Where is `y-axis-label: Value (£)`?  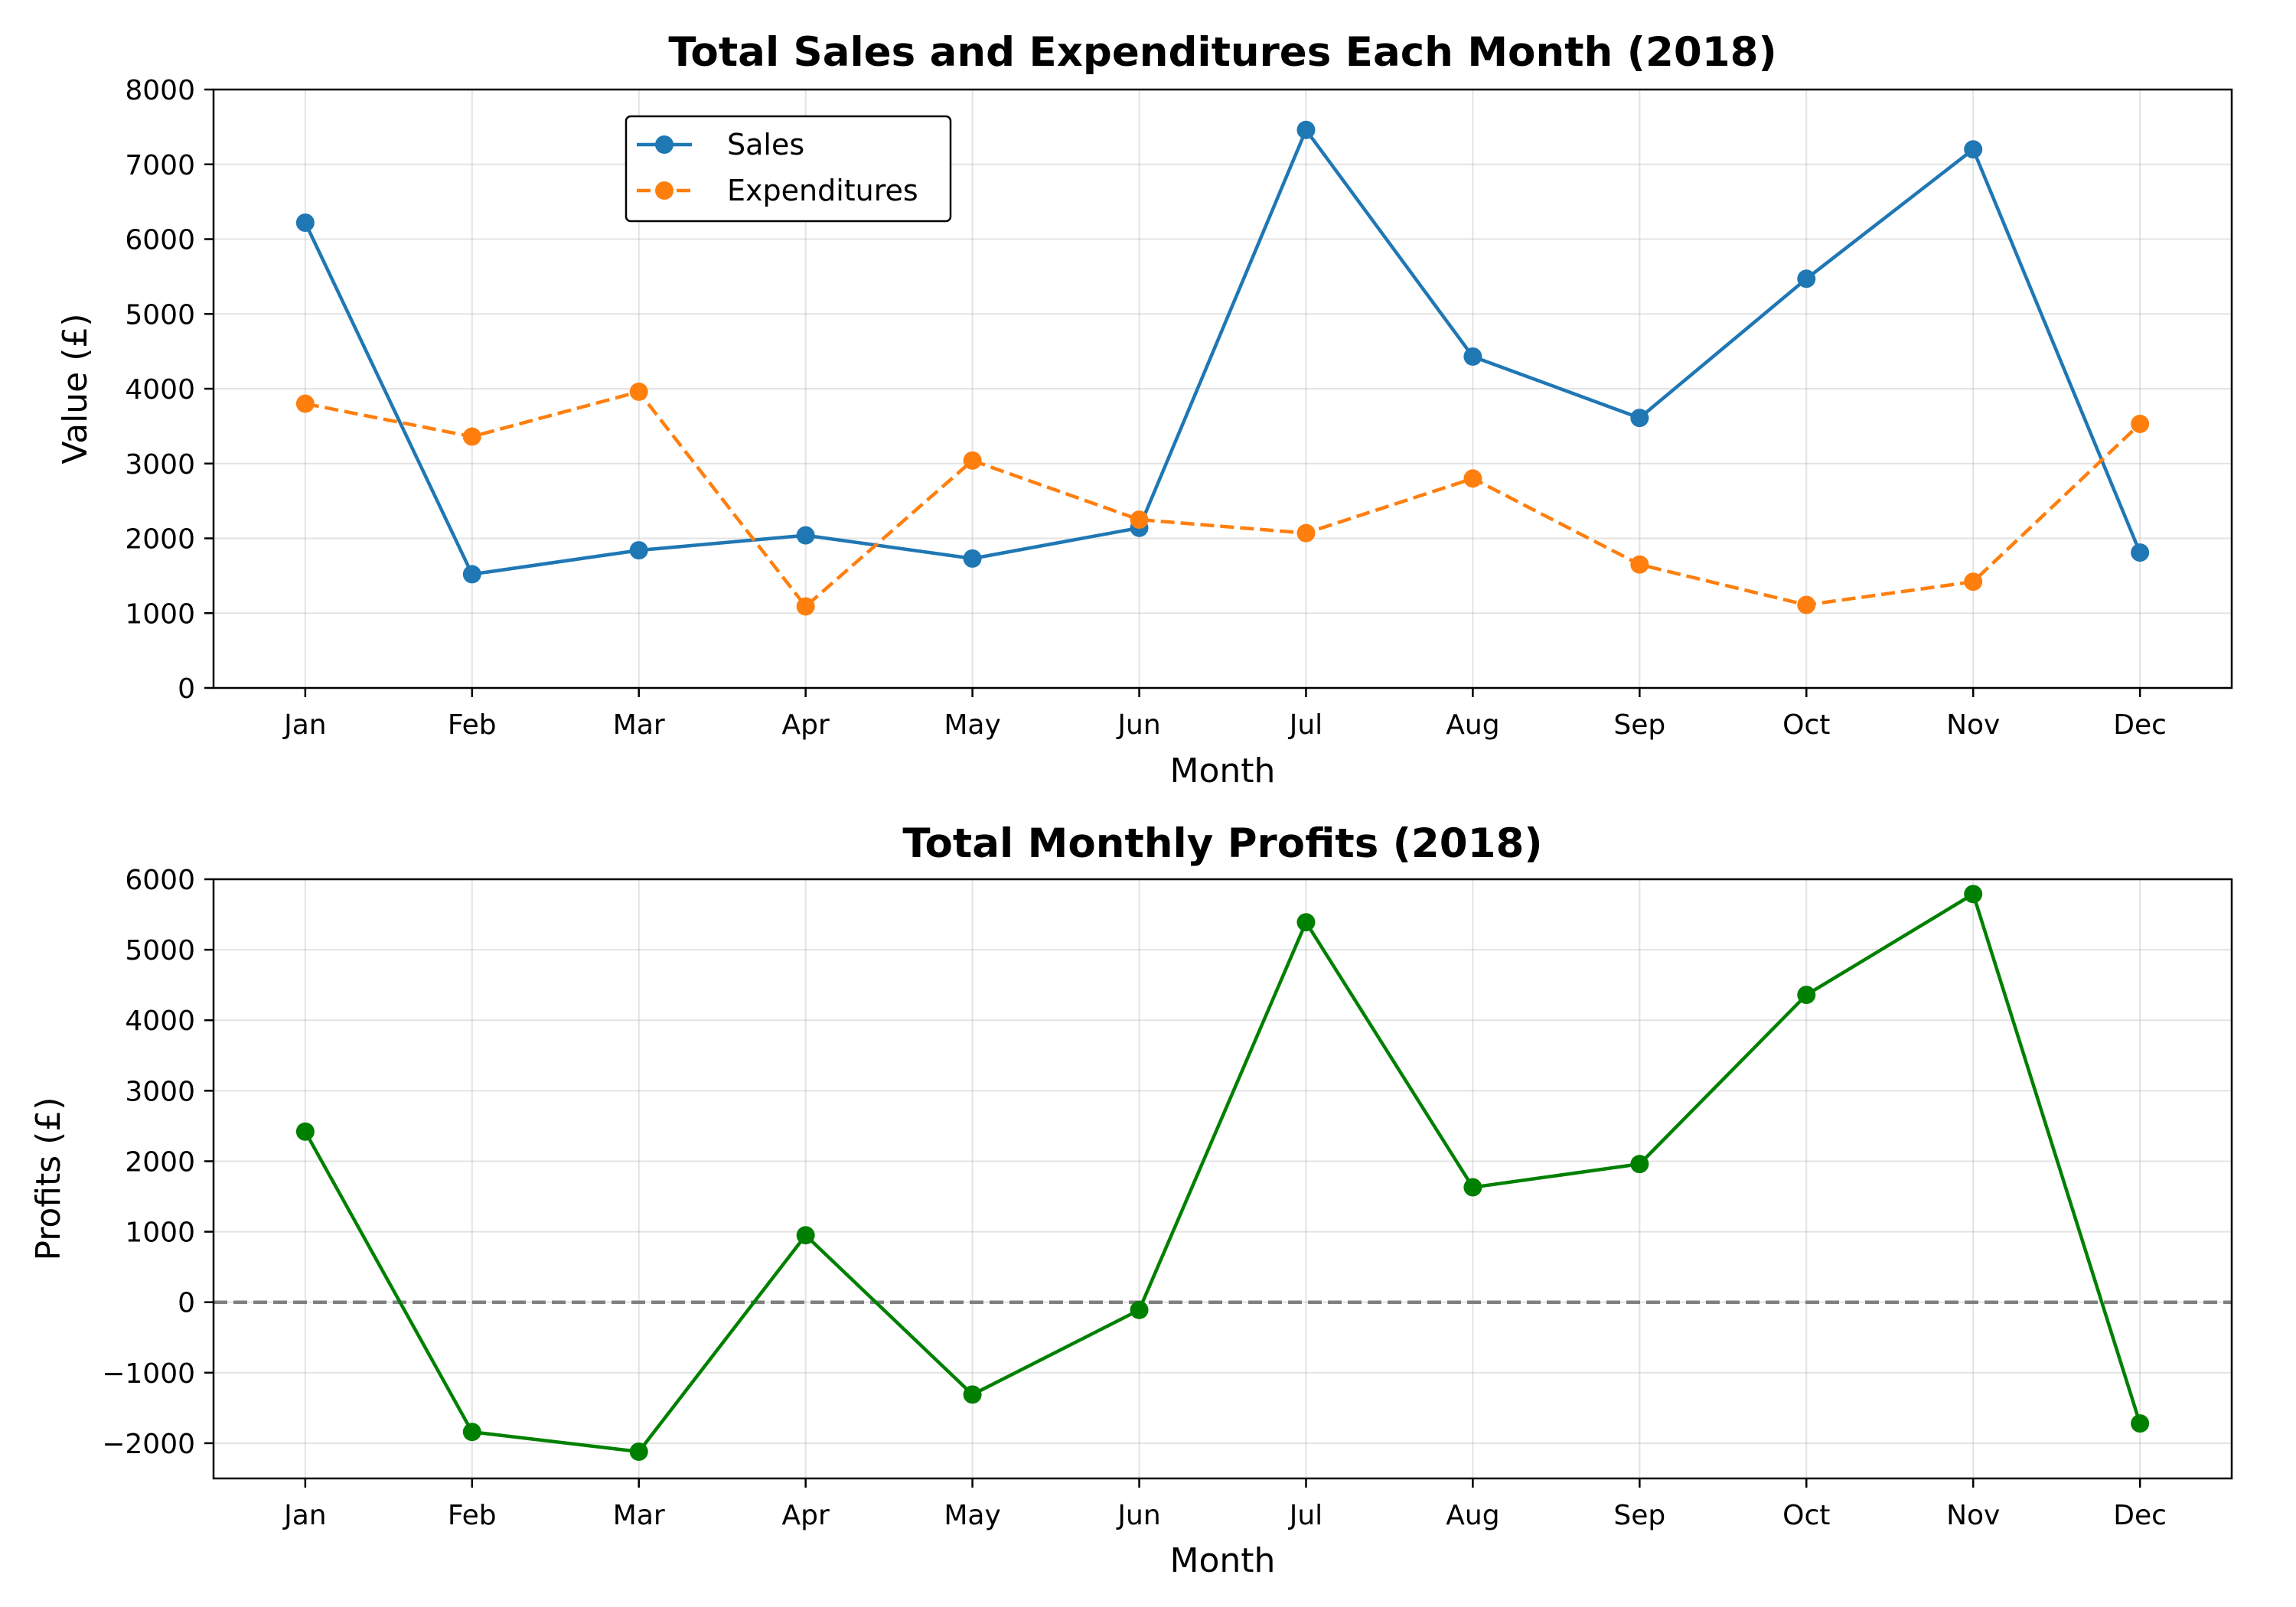 y-axis-label: Value (£) is located at coordinates (75, 388).